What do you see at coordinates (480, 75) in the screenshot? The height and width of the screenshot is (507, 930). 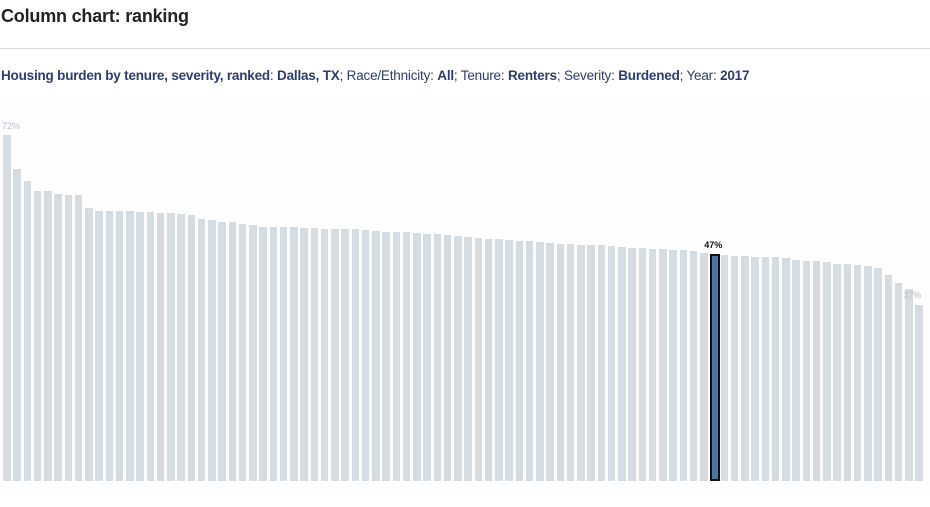 I see `tenure-label: ; Tenure:` at bounding box center [480, 75].